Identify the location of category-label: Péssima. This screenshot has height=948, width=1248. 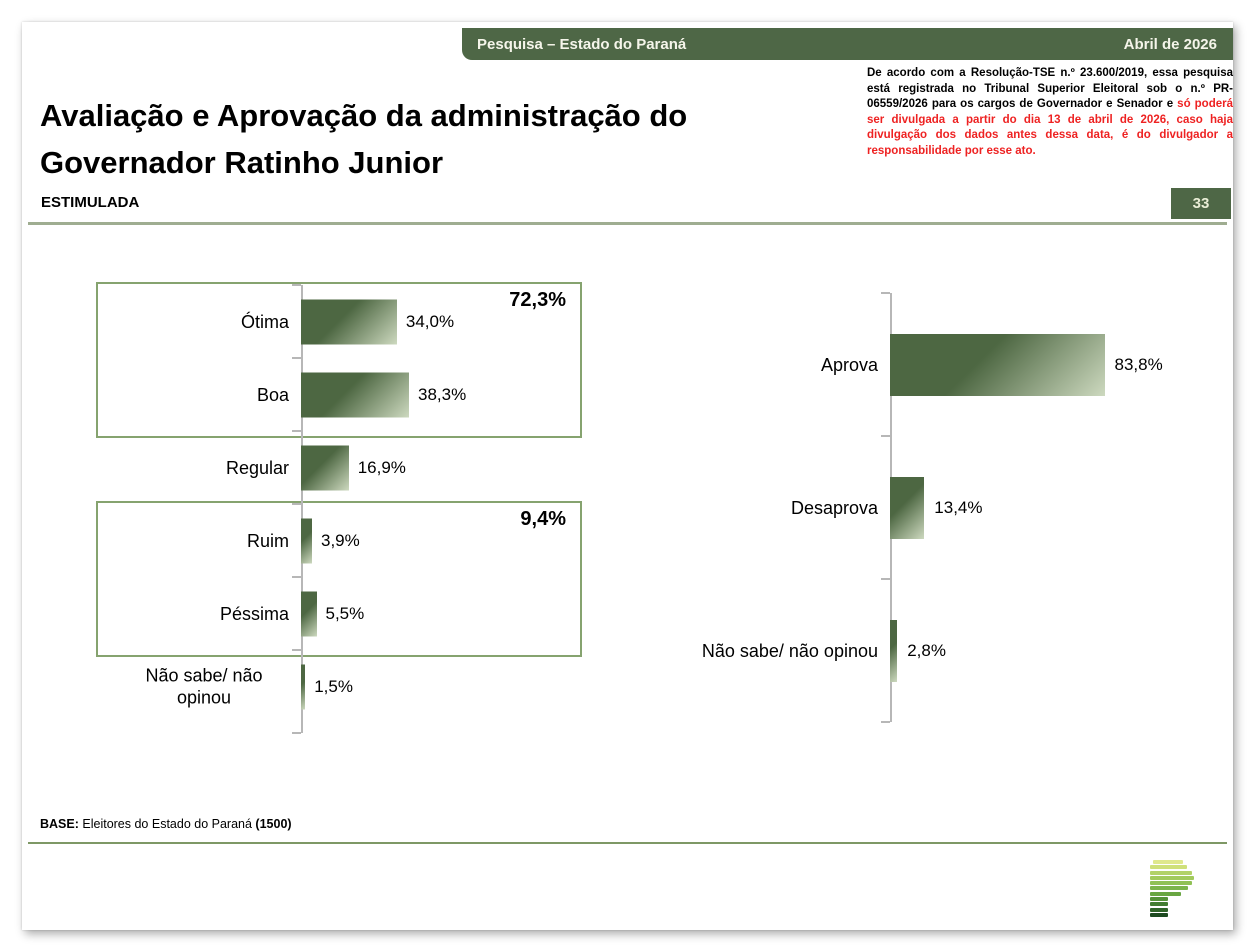
(254, 613).